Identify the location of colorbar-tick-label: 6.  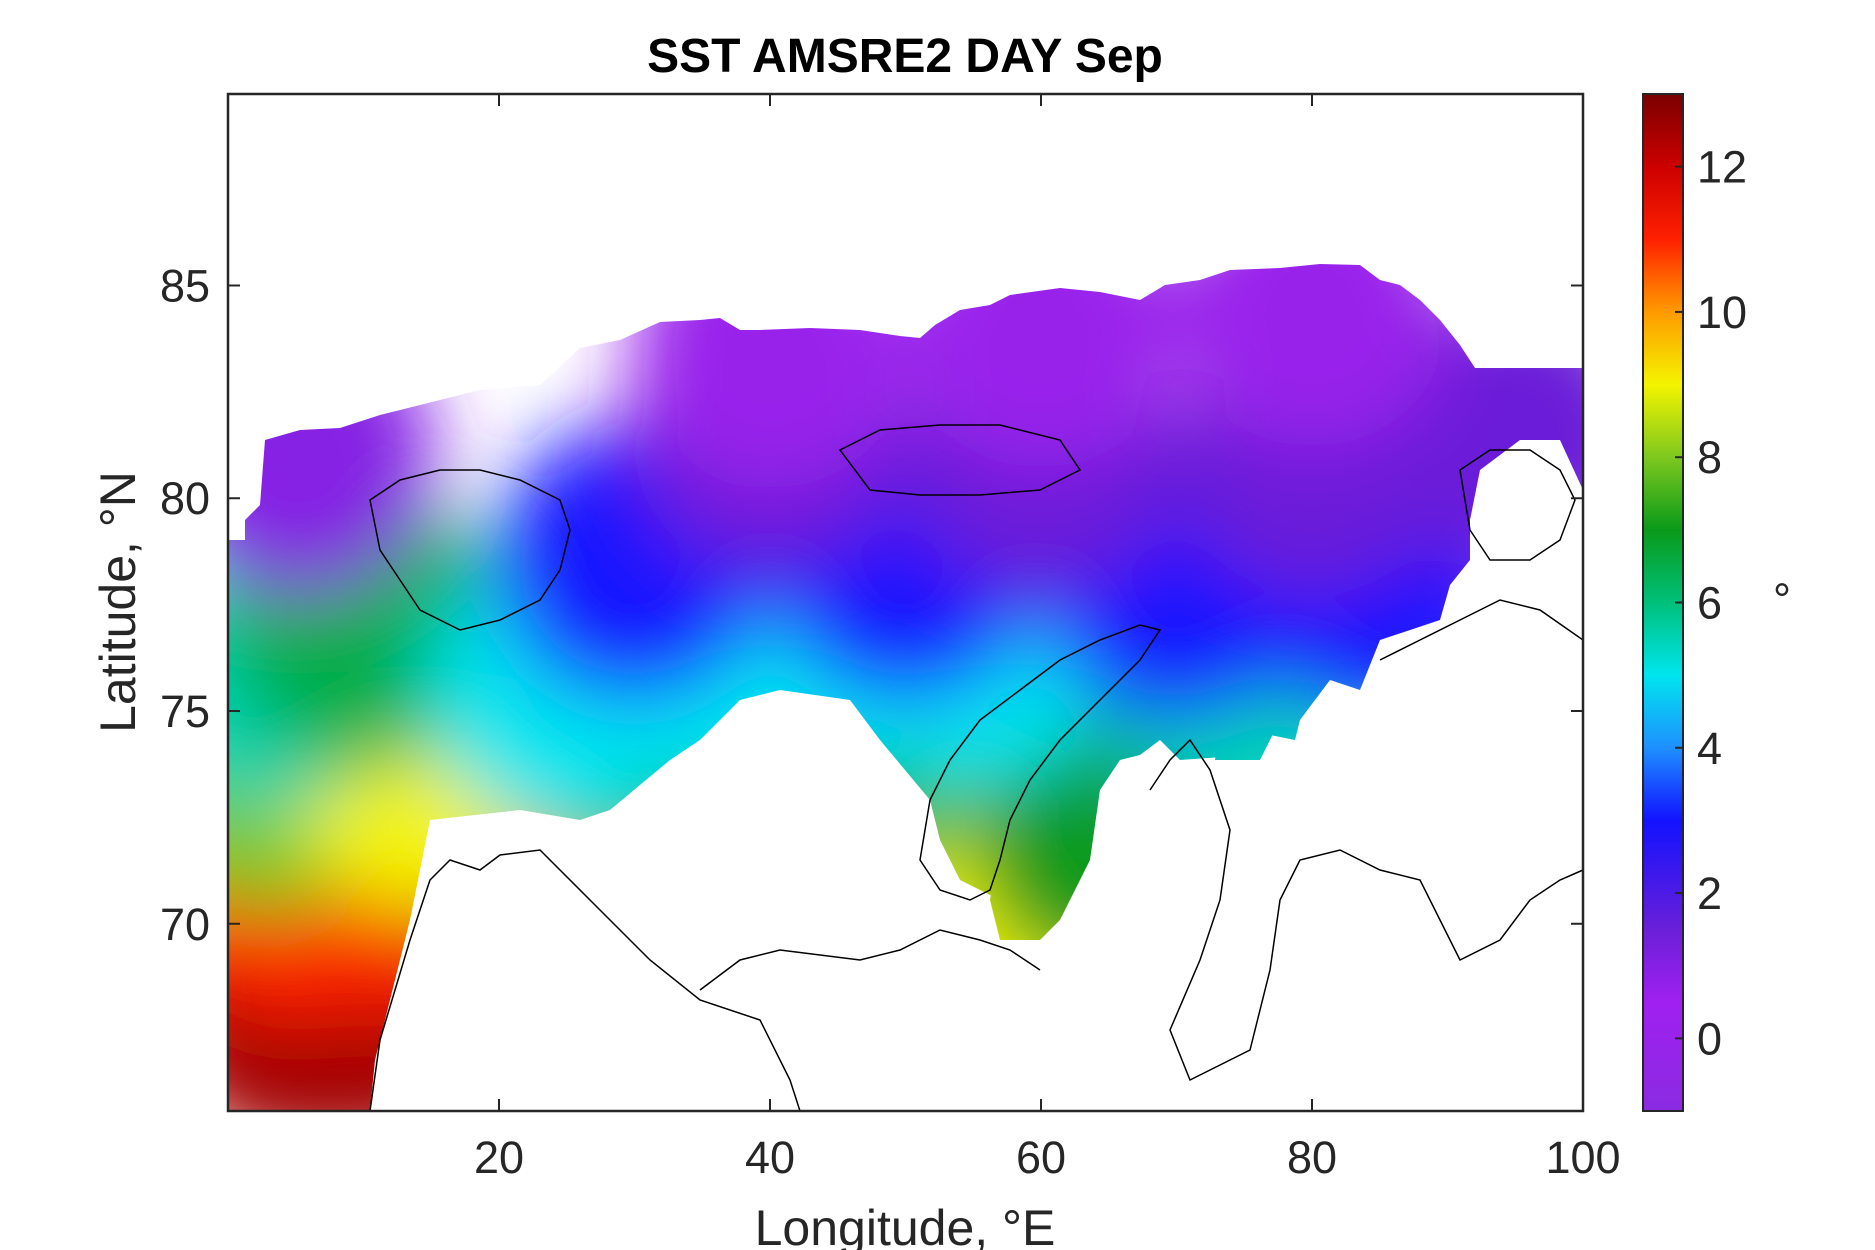
(1709, 603).